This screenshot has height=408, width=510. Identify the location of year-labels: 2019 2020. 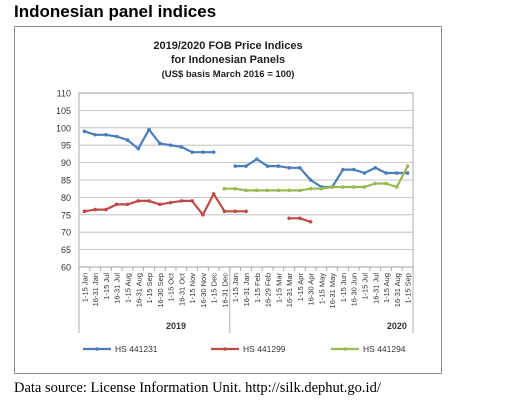
(246, 300).